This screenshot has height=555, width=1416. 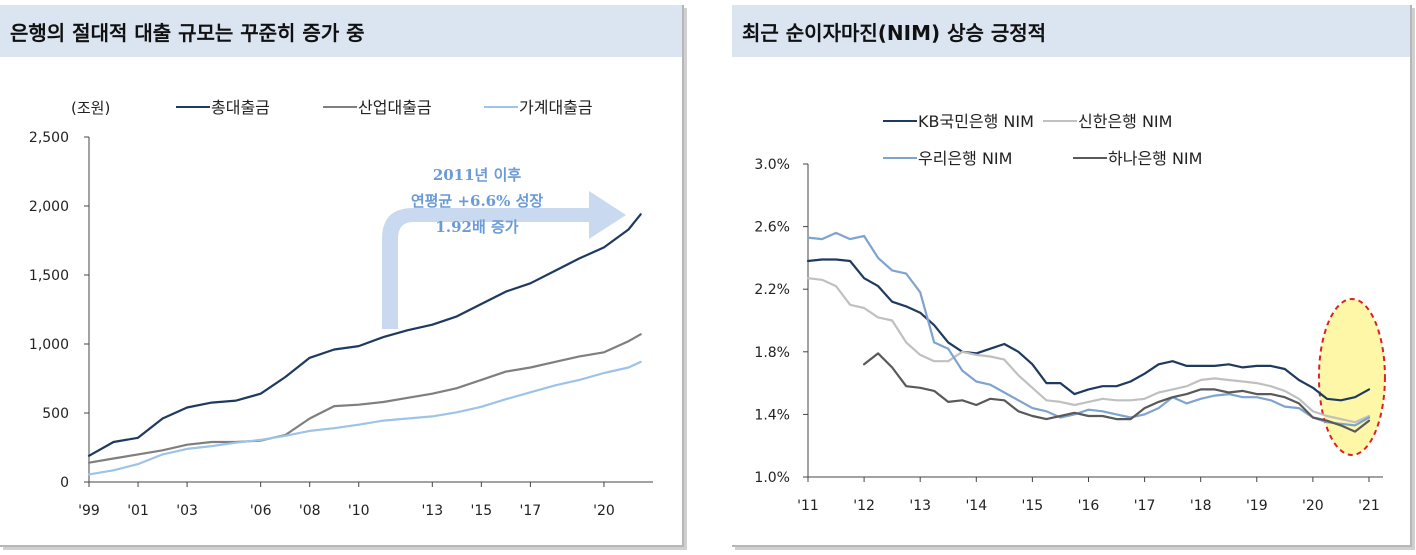 I want to click on legend-label: KB국민은행 NIM, so click(x=976, y=121).